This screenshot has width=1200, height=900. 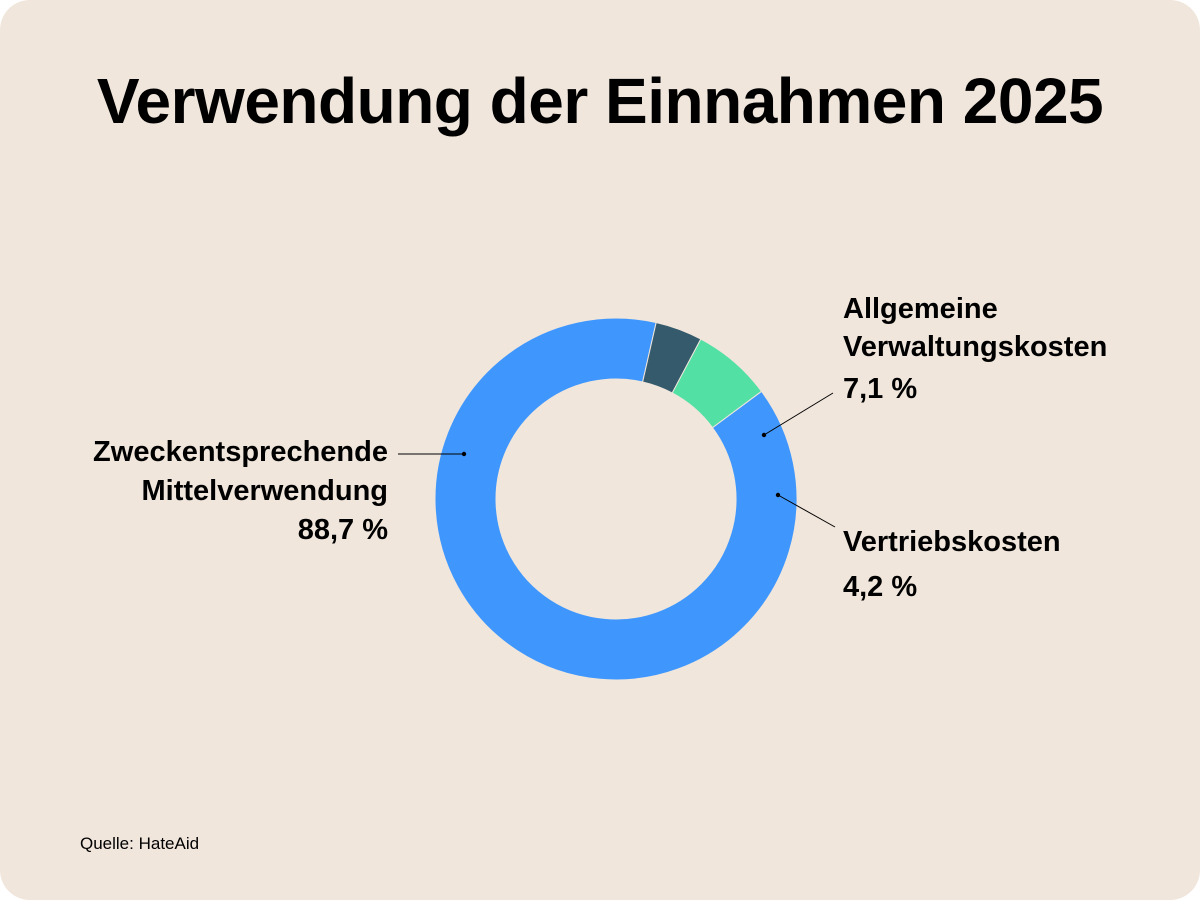 What do you see at coordinates (920, 309) in the screenshot?
I see `slice-label-name-2-line-0: Allgemeine` at bounding box center [920, 309].